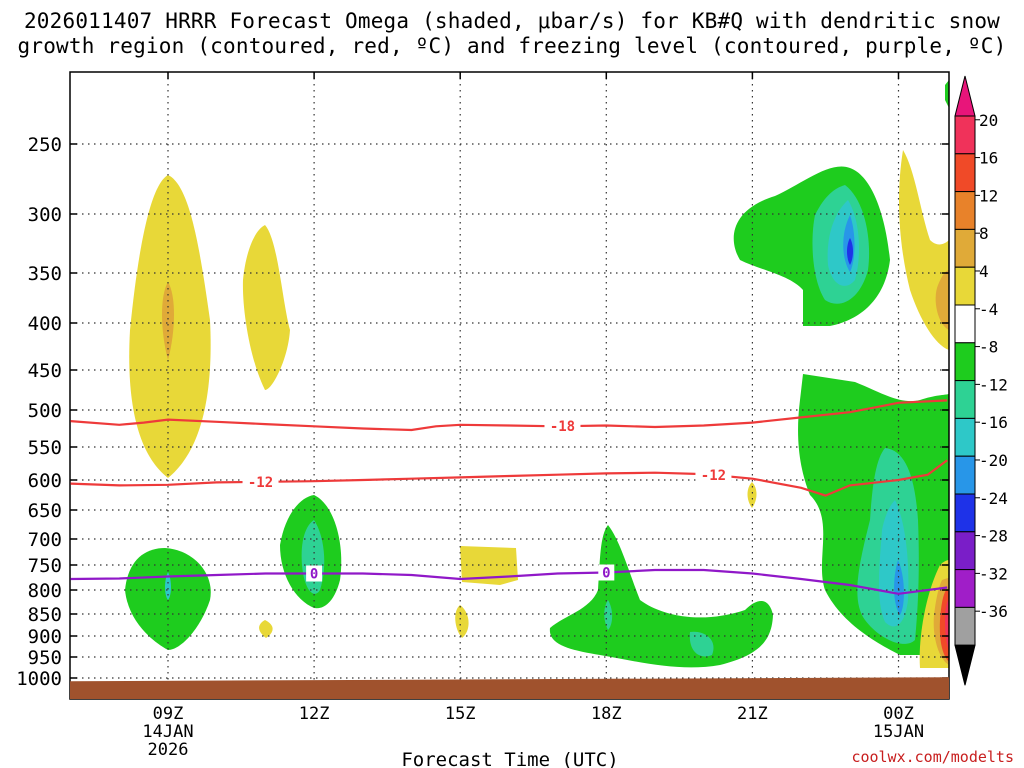  Describe the element at coordinates (993, 611) in the screenshot. I see `colorbar-label--36: -36` at that location.